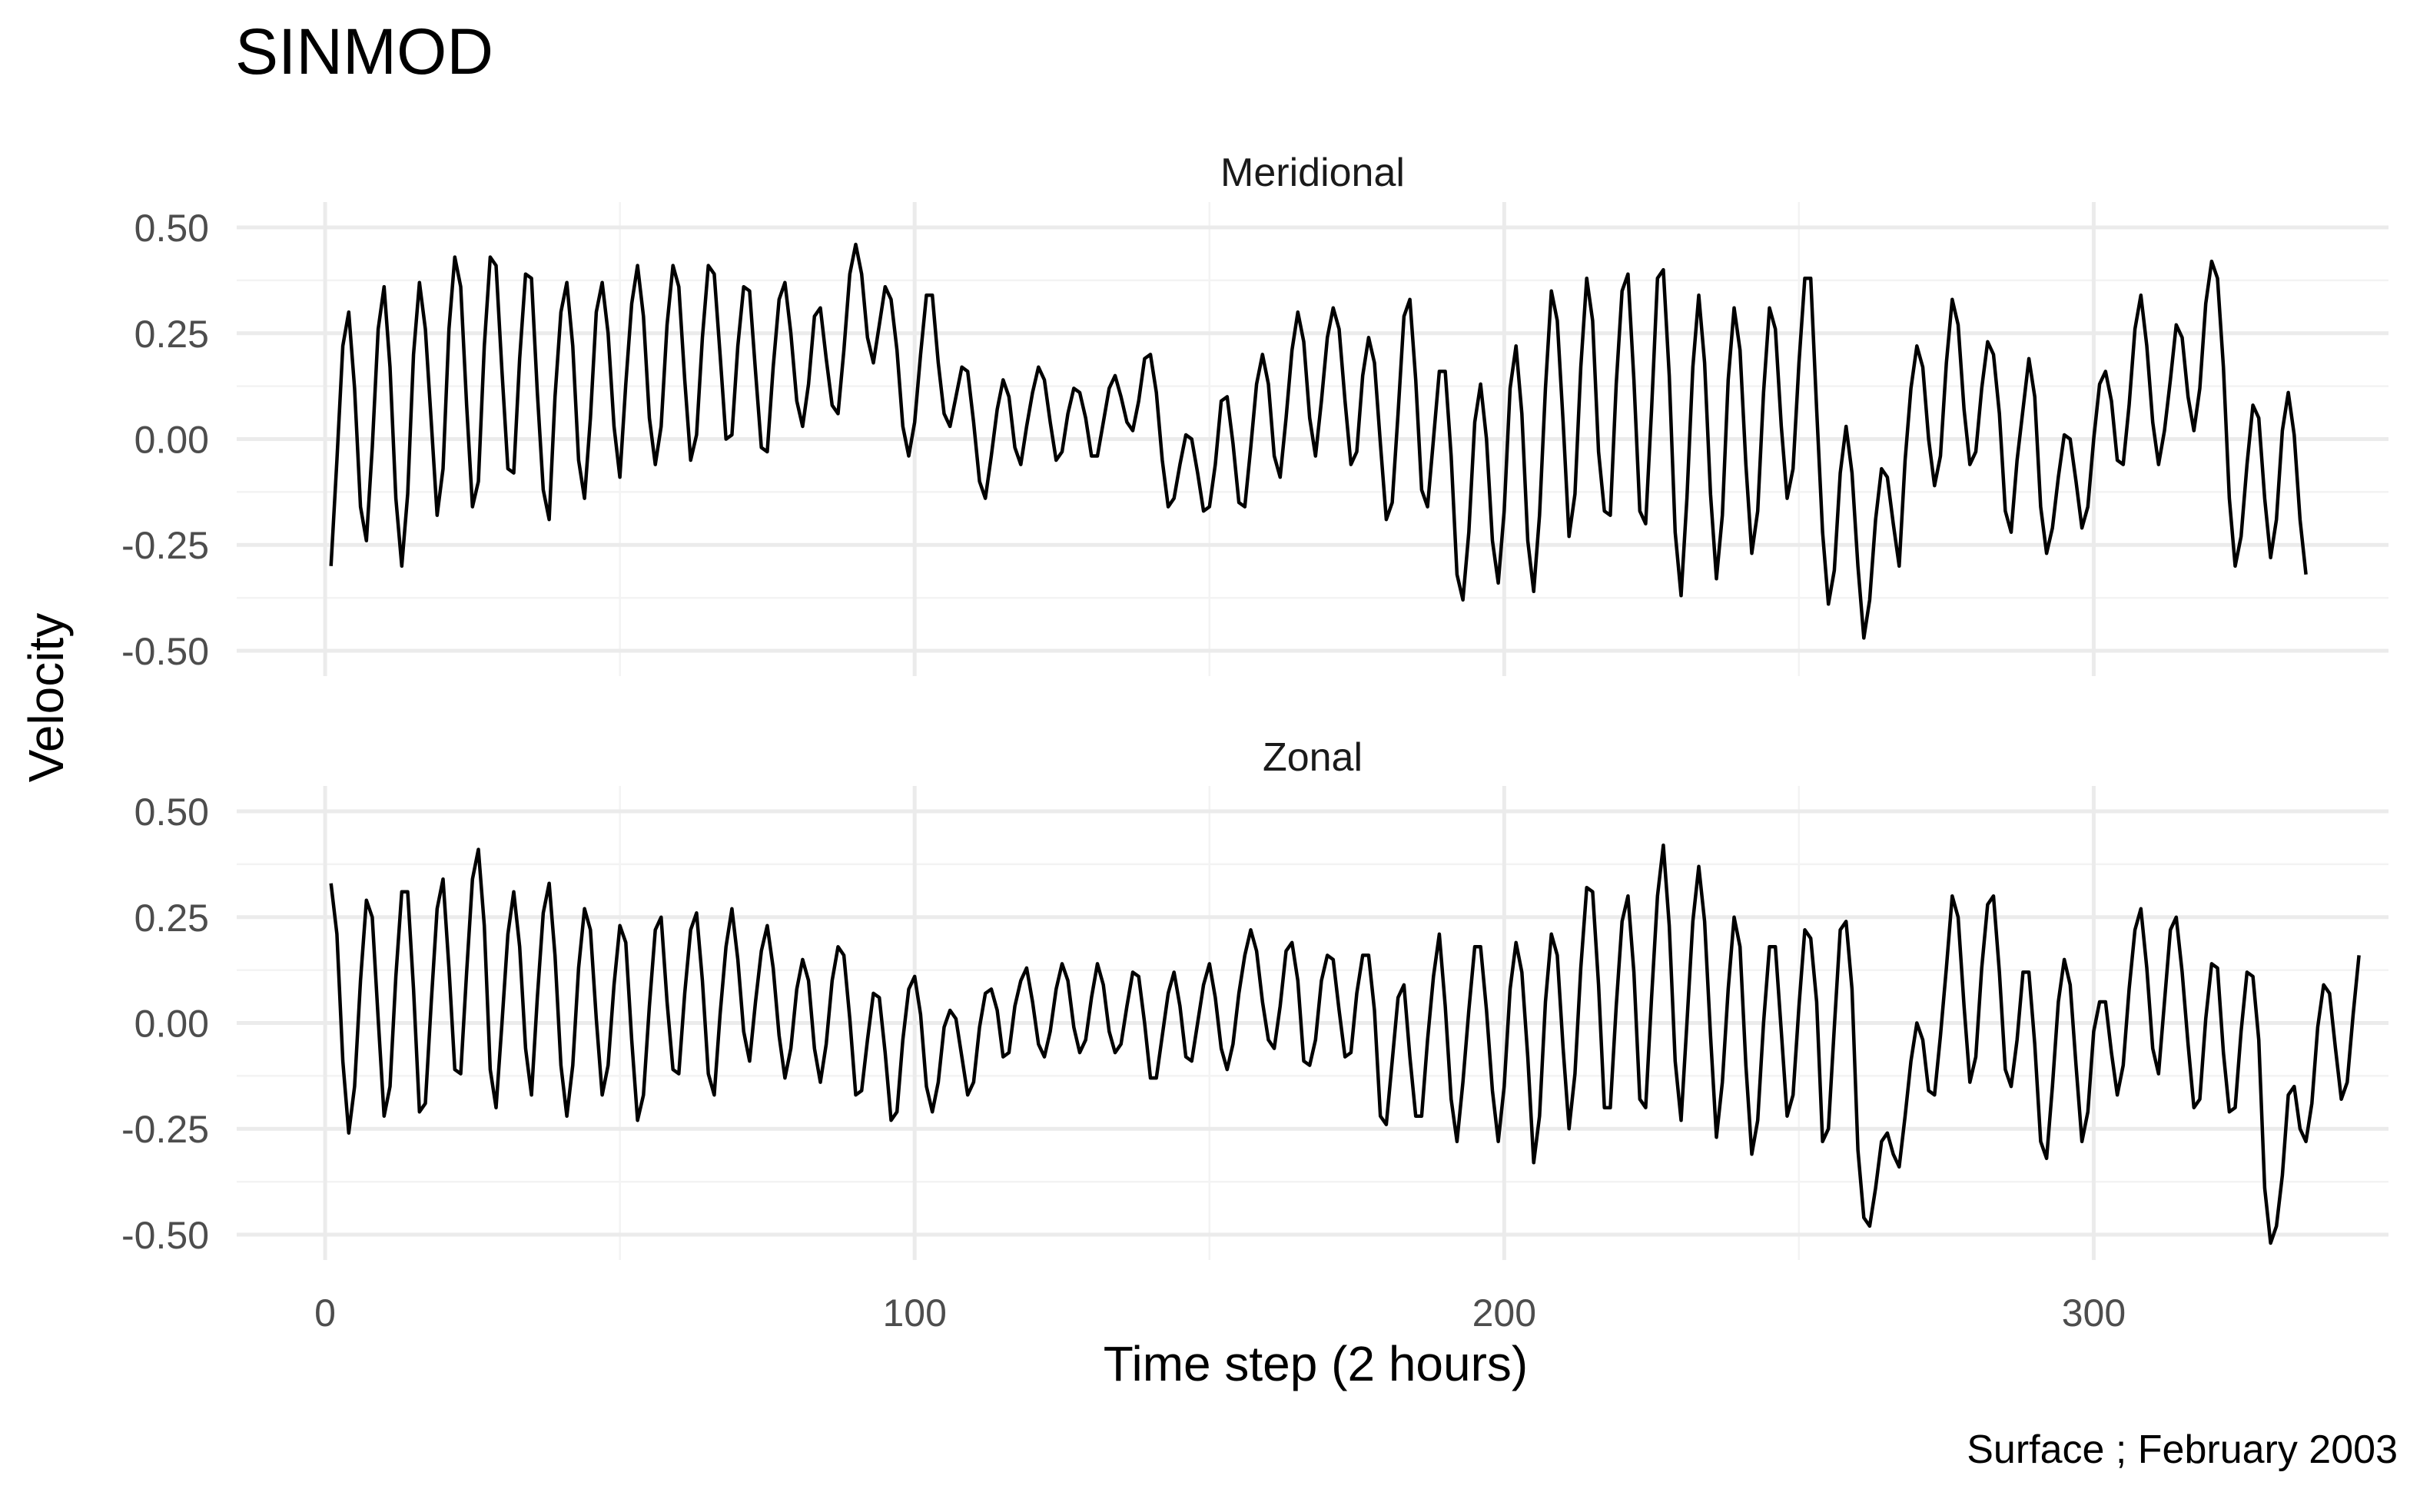 This screenshot has width=2420, height=1512. Describe the element at coordinates (46, 698) in the screenshot. I see `y-axis-label: Velocity` at that location.